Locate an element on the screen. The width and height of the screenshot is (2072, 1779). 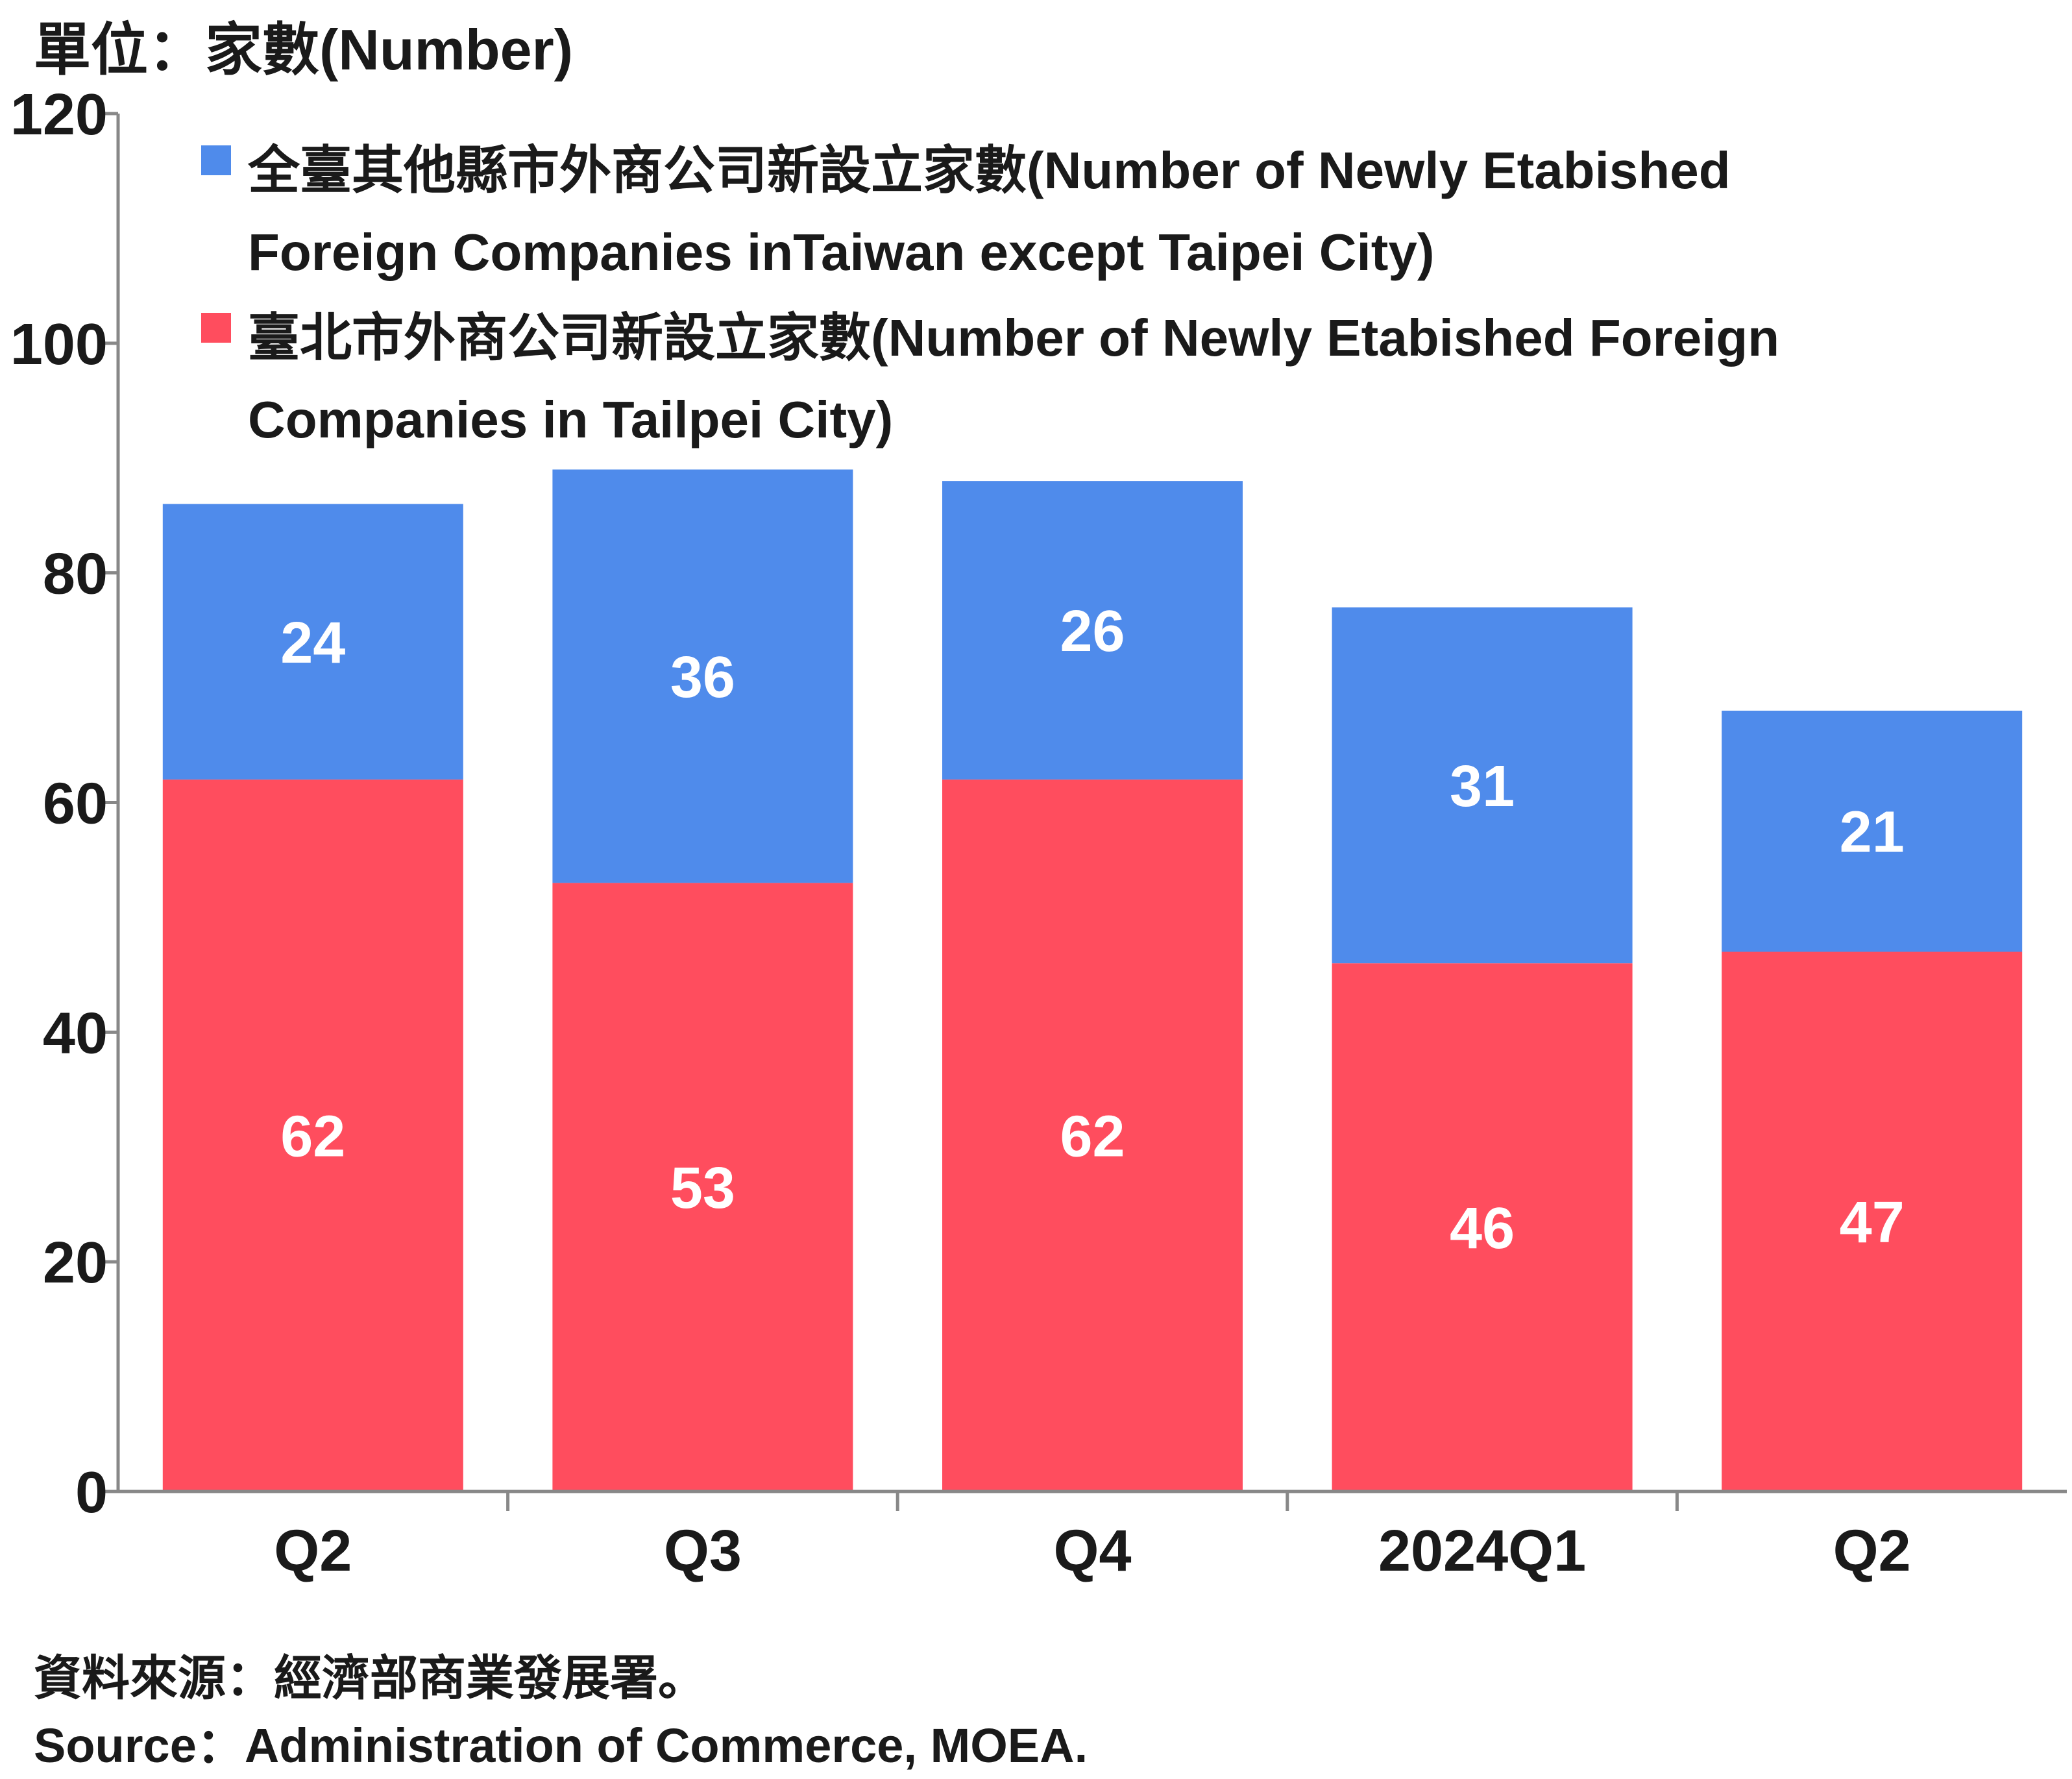
source-en: Source：Administration of Commerce, MOEA. is located at coordinates (561, 1746).